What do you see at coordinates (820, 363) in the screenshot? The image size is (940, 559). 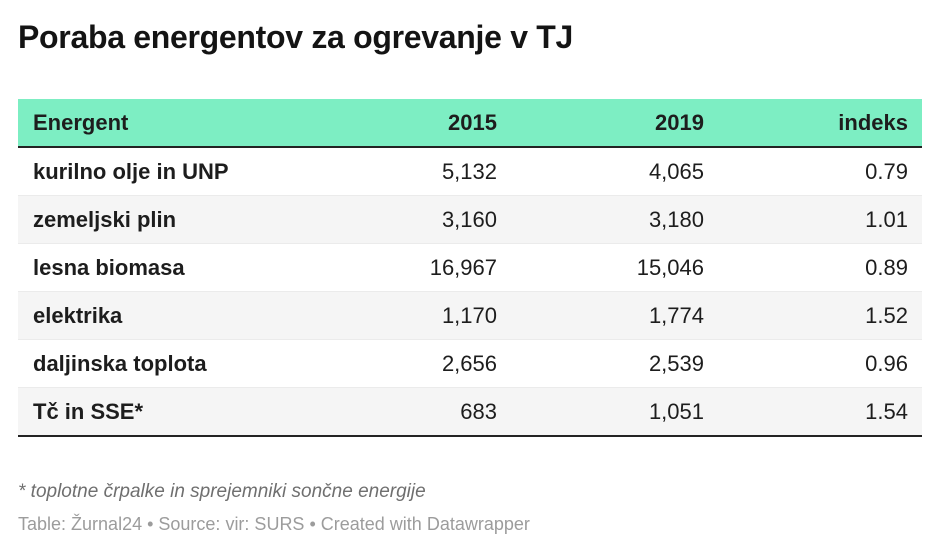 I see `cell-indeks: 0.96` at bounding box center [820, 363].